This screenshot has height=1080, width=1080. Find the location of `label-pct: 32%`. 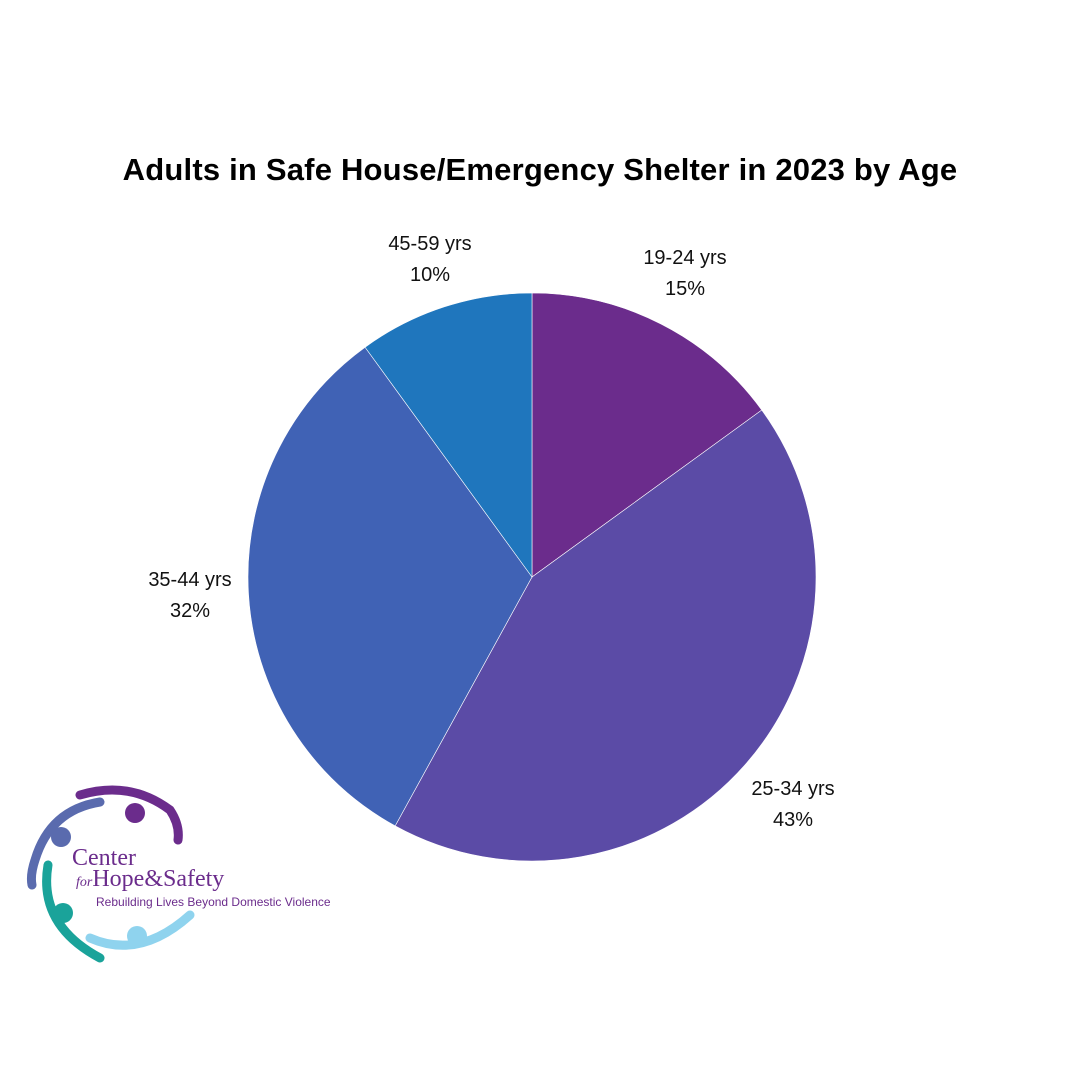

label-pct: 32% is located at coordinates (190, 611).